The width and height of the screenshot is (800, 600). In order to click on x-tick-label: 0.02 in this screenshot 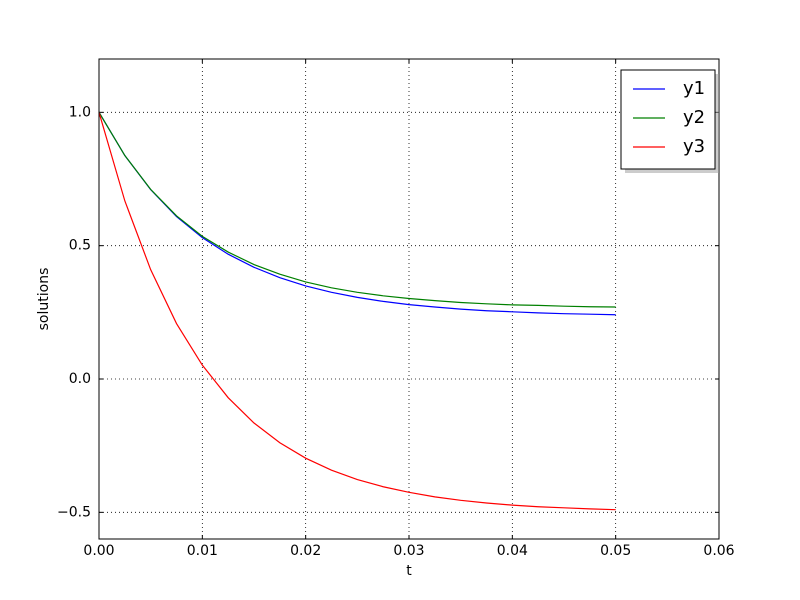, I will do `click(305, 551)`.